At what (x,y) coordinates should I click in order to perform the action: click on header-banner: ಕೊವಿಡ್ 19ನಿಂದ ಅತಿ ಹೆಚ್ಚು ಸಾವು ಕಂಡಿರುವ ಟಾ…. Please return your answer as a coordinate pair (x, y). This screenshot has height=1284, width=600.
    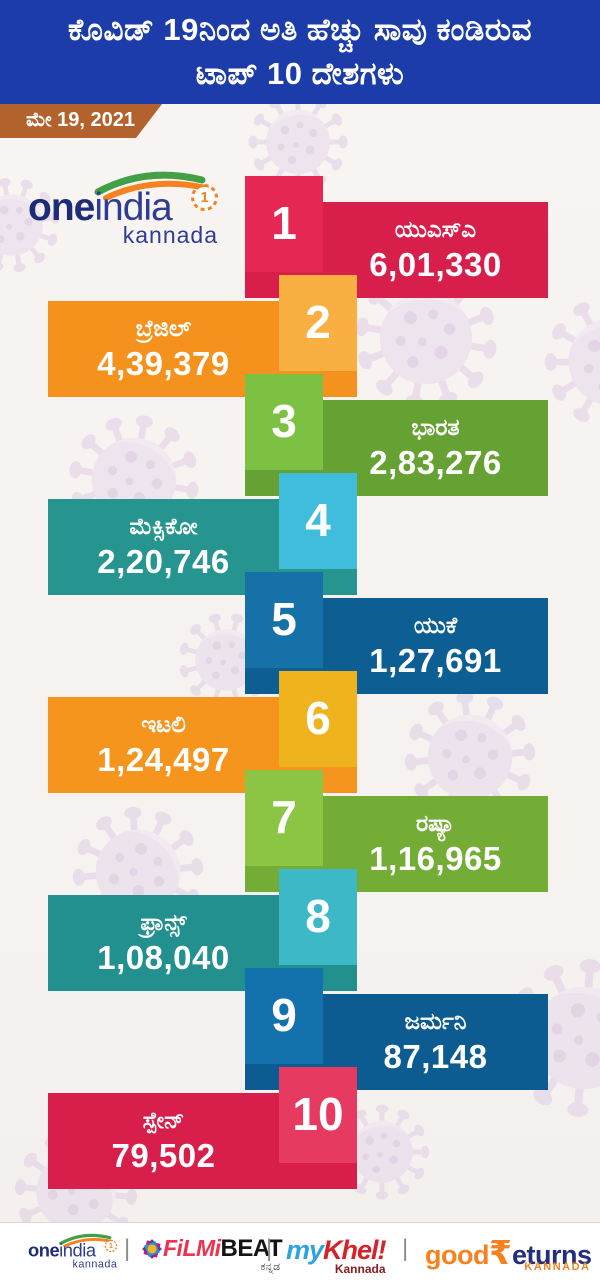
    Looking at the image, I should click on (300, 52).